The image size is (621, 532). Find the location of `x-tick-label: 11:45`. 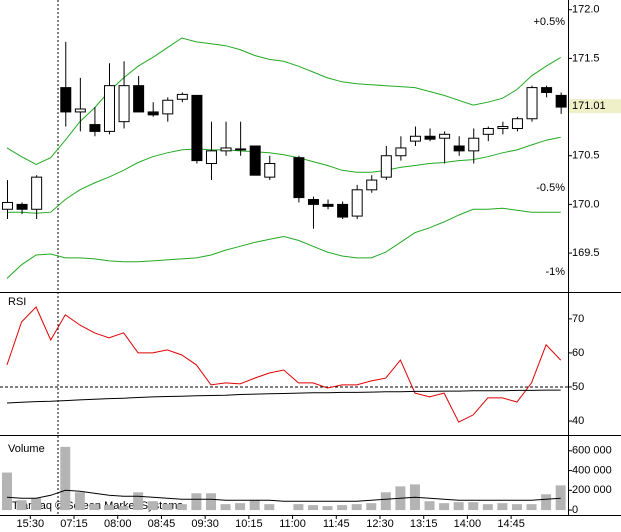

x-tick-label: 11:45 is located at coordinates (336, 524).